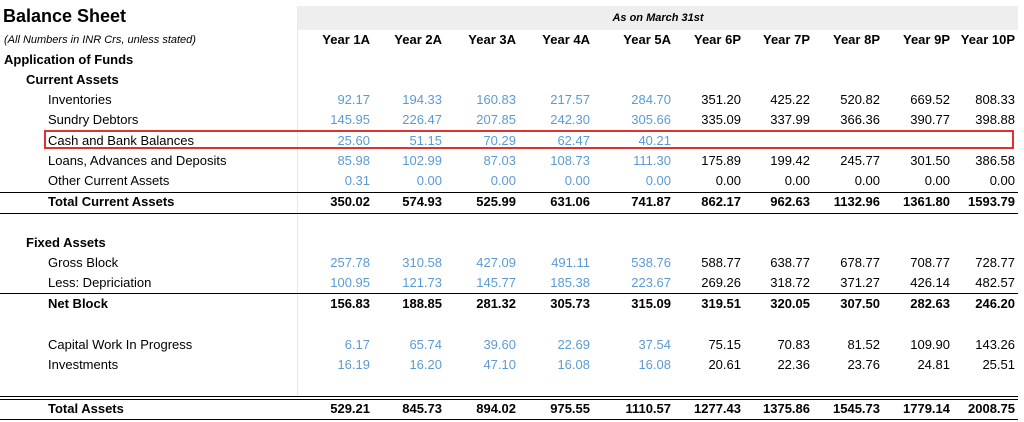 The height and width of the screenshot is (422, 1024). Describe the element at coordinates (991, 408) in the screenshot. I see `value-cell: 2008.75` at that location.